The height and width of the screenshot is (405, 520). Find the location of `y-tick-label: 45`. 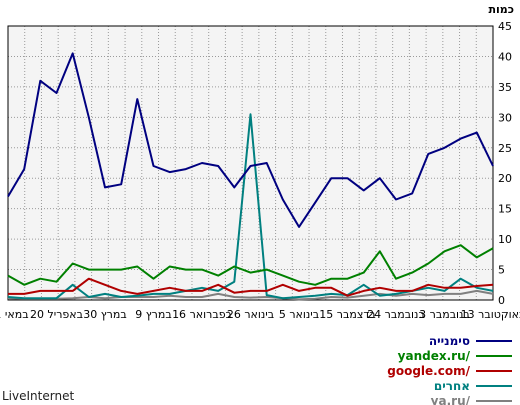

y-tick-label: 45 is located at coordinates (505, 26).